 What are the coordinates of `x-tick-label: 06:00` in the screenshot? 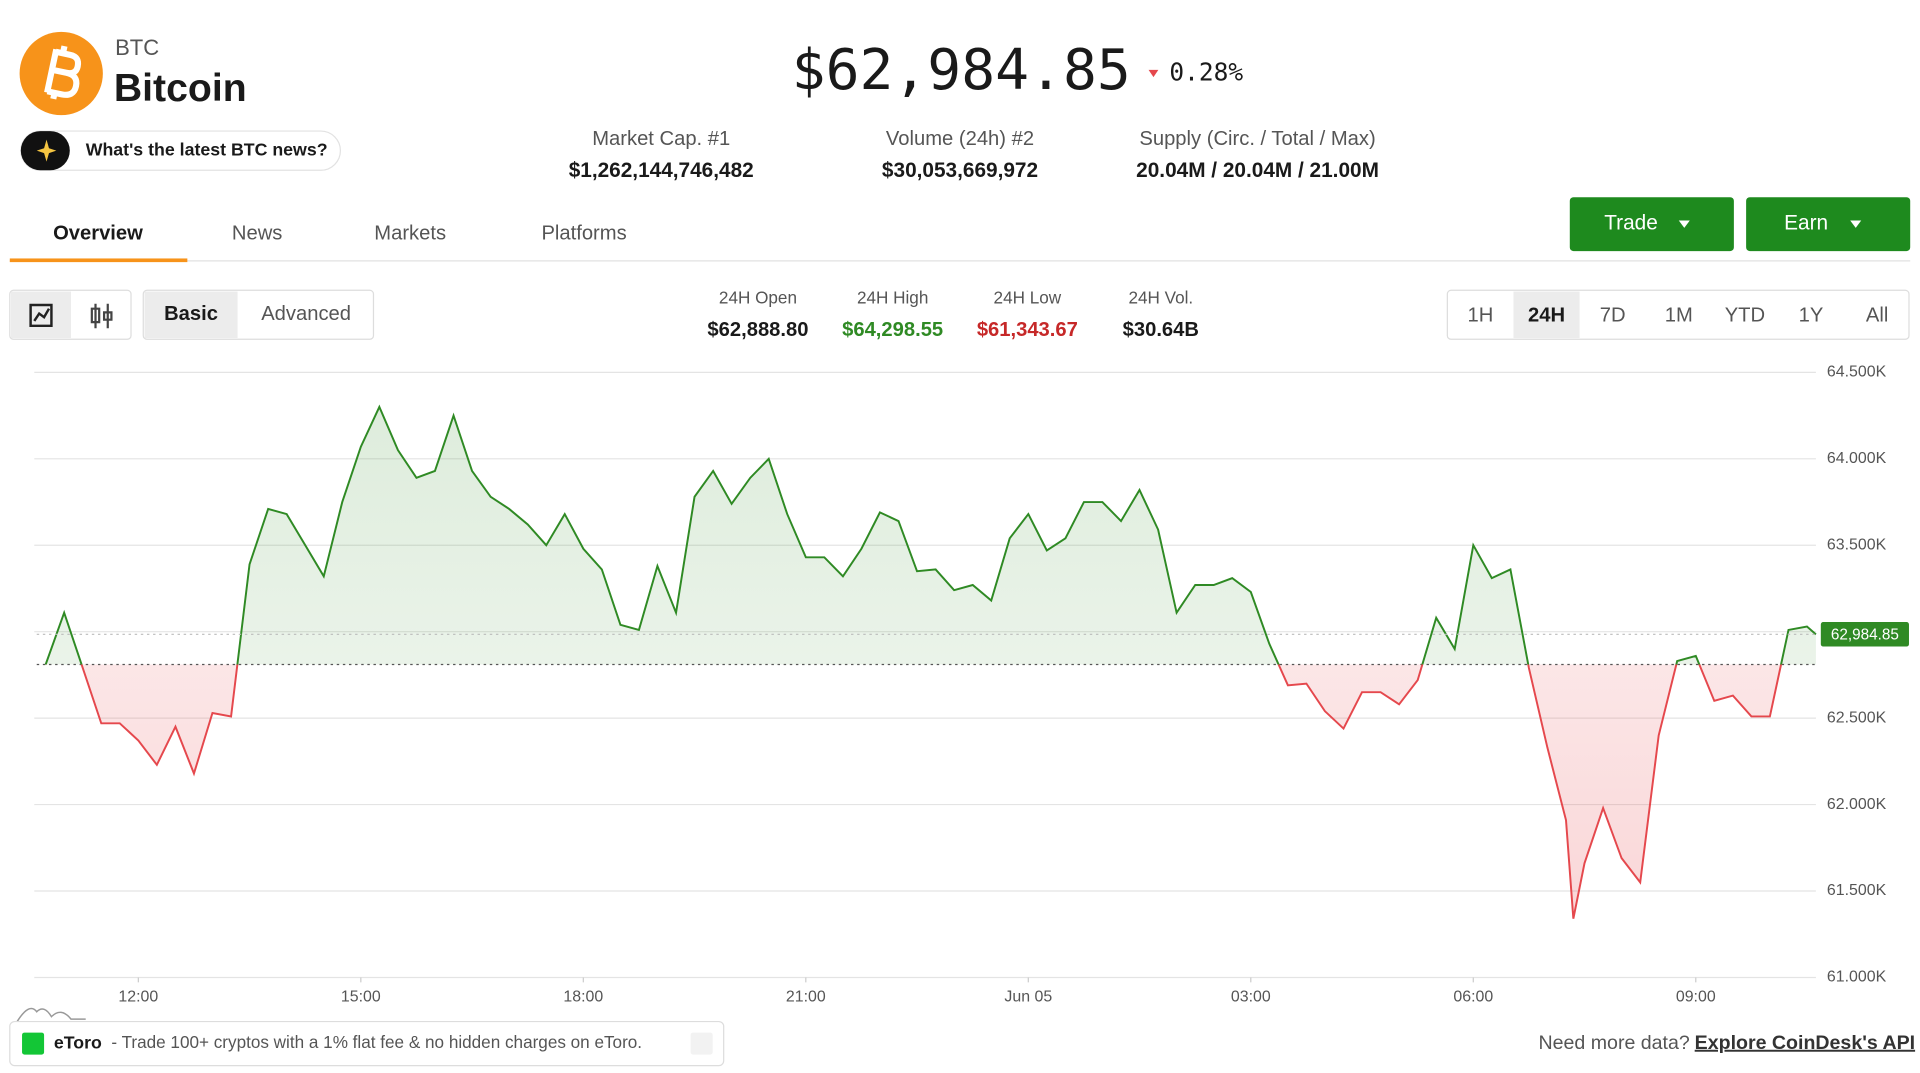 It's located at (1473, 996).